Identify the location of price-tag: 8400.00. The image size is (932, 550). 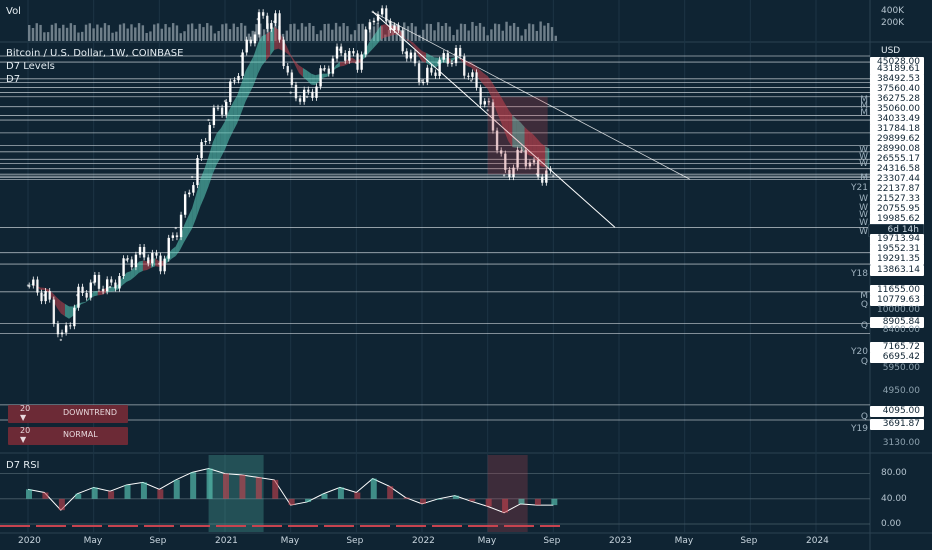
(901, 330).